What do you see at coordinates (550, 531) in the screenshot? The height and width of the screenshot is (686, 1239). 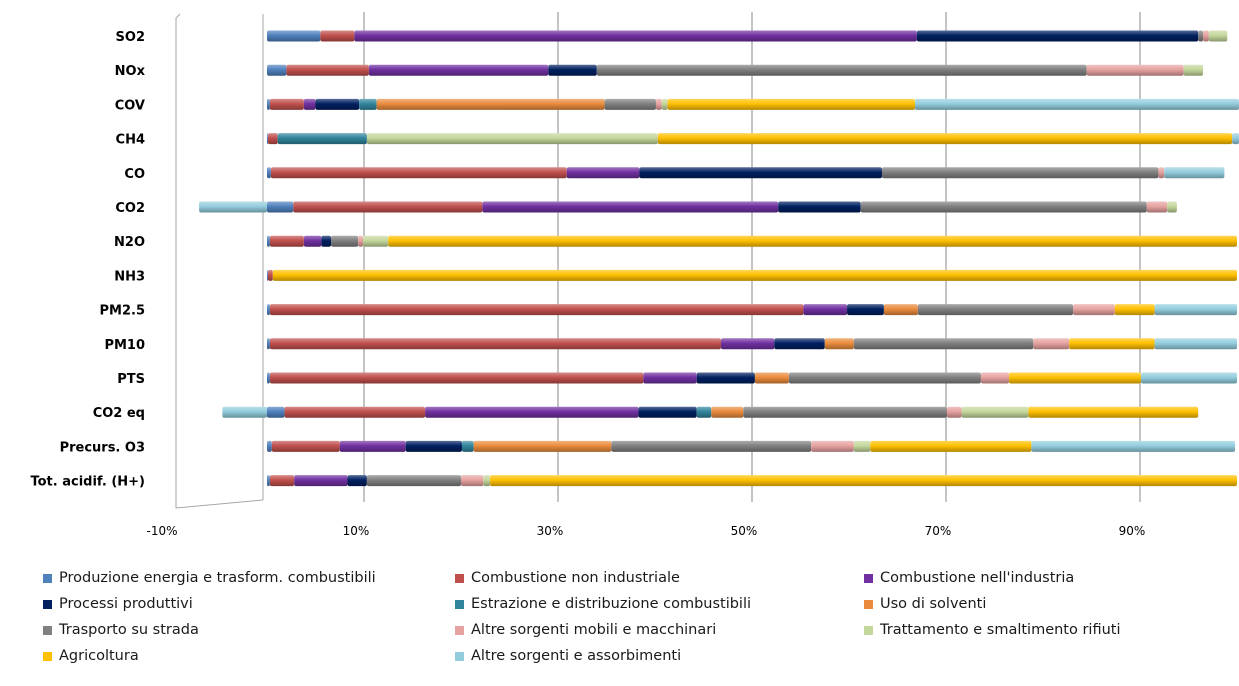 I see `x-tick-label: 30%` at bounding box center [550, 531].